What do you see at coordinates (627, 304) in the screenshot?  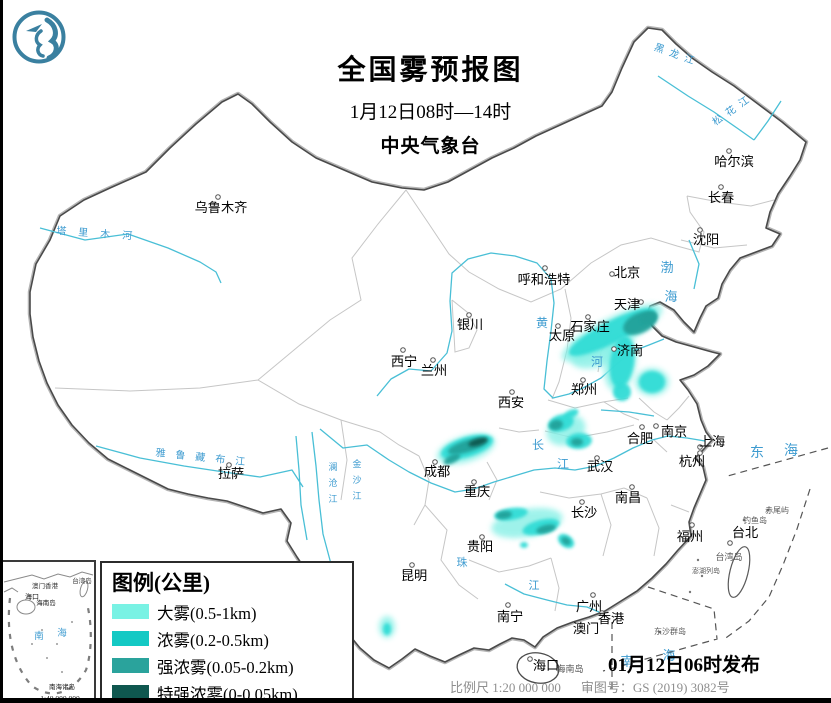 I see `city-label: 天津` at bounding box center [627, 304].